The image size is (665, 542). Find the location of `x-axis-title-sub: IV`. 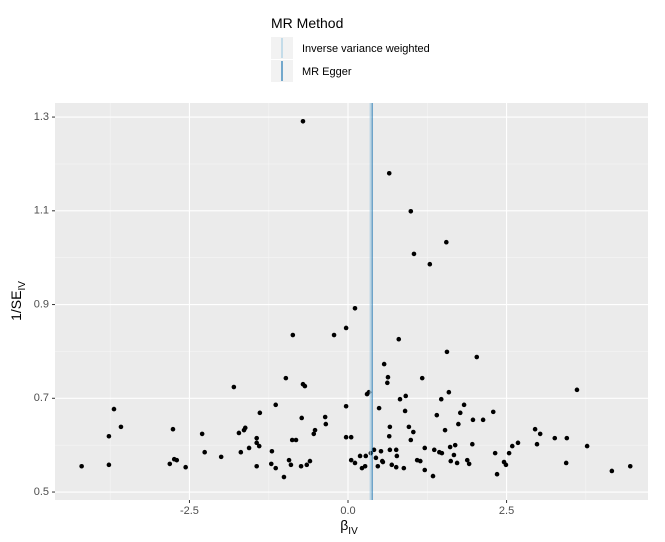

x-axis-title-sub: IV is located at coordinates (353, 531).